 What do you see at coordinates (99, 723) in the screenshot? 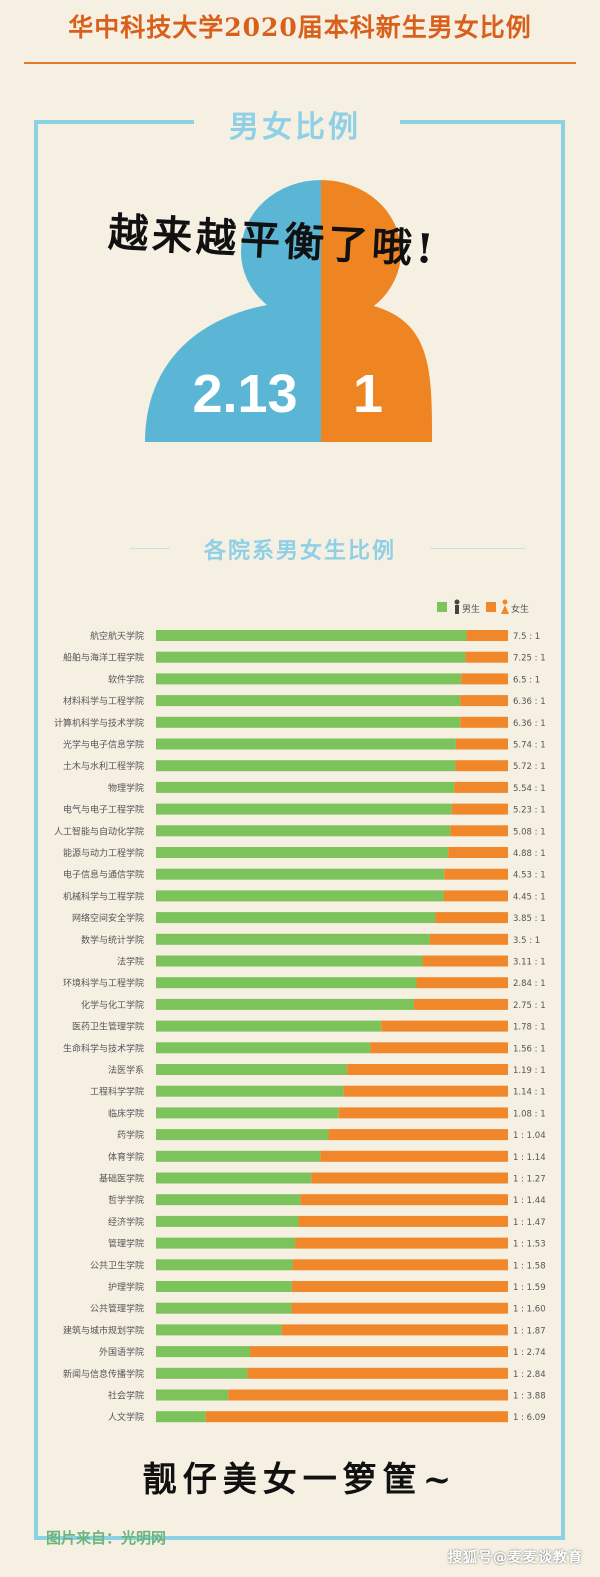
I see `category-label: 计算机科学与技术学院` at bounding box center [99, 723].